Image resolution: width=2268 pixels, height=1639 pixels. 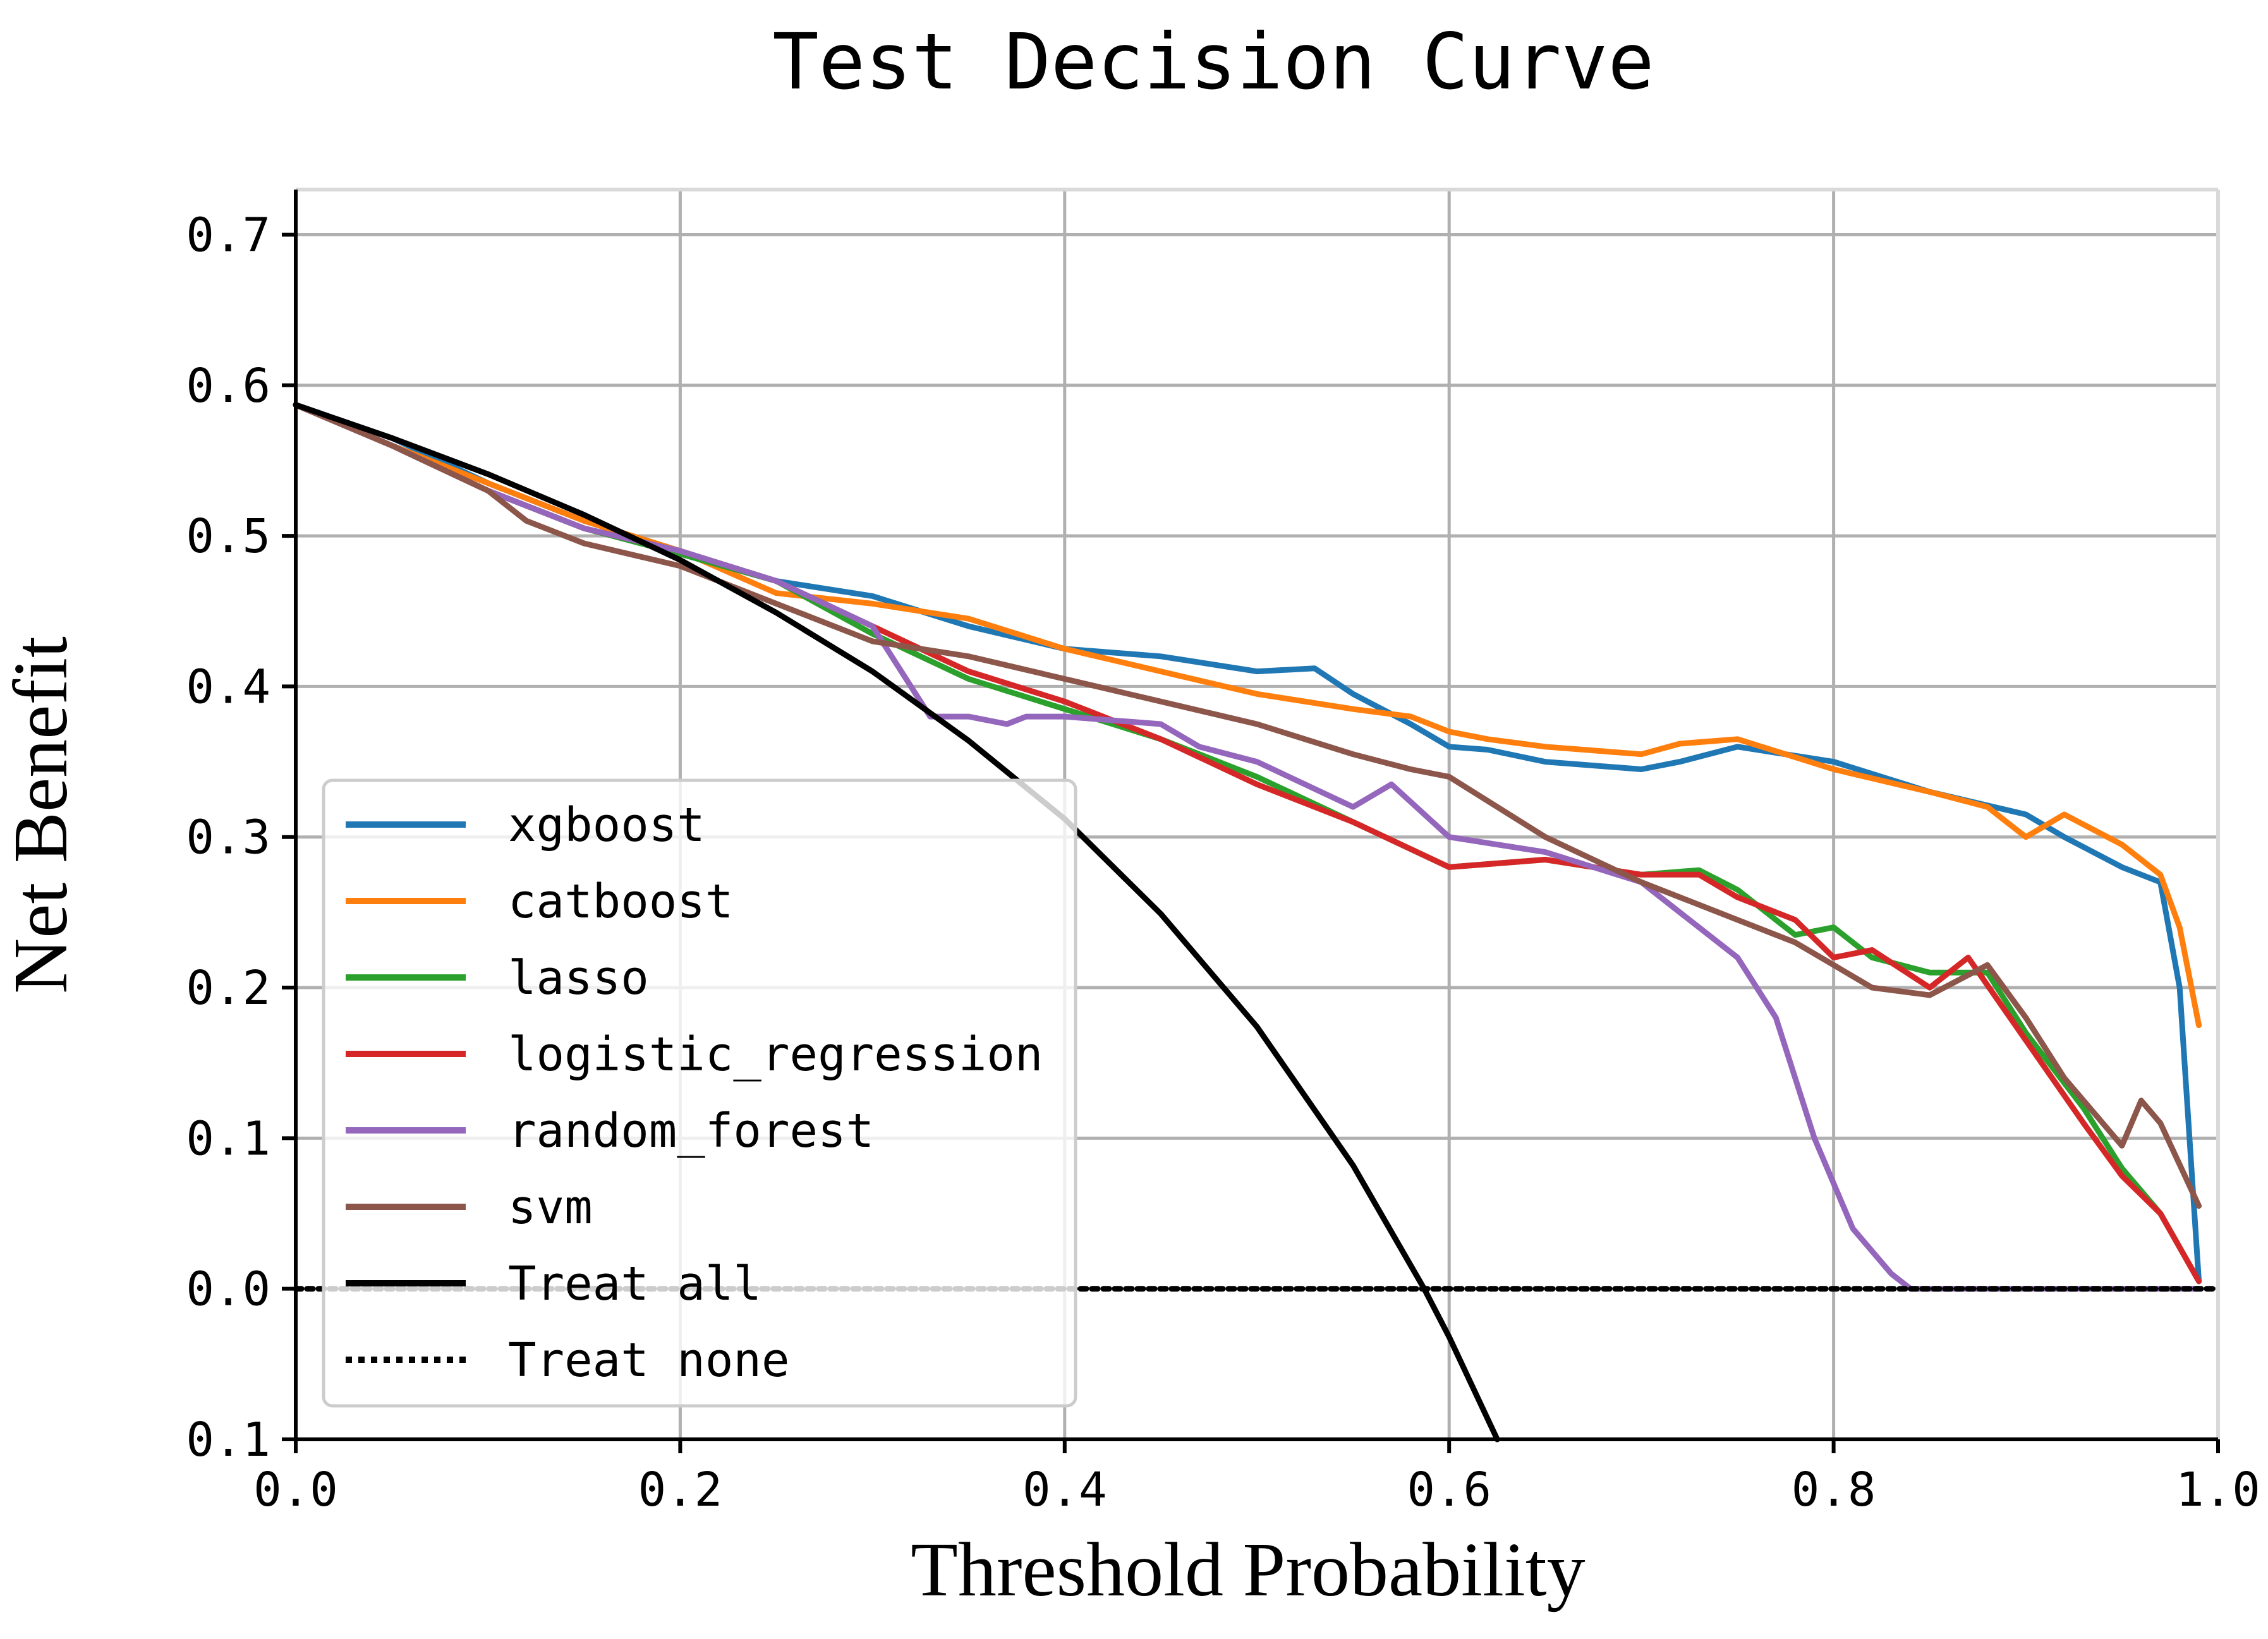 I want to click on y-tick-label: 0.4, so click(x=228, y=687).